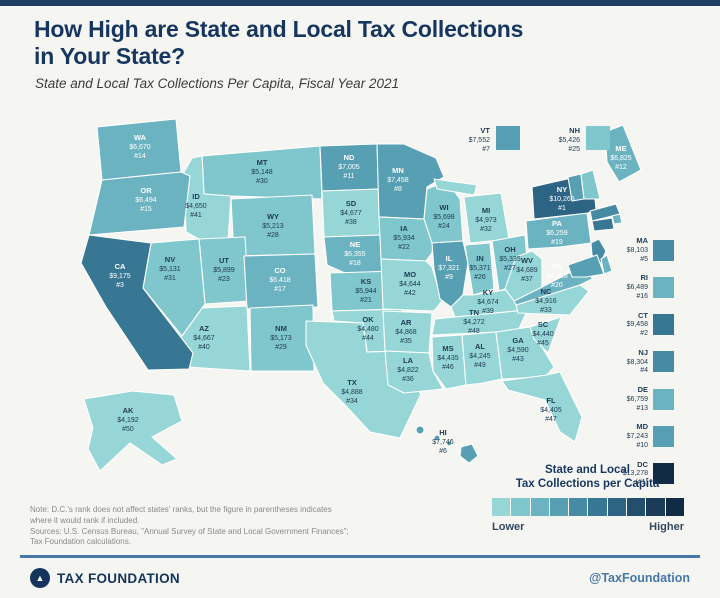 This screenshot has width=720, height=598. I want to click on list-label-MA: MA $8,103 #5, so click(637, 249).